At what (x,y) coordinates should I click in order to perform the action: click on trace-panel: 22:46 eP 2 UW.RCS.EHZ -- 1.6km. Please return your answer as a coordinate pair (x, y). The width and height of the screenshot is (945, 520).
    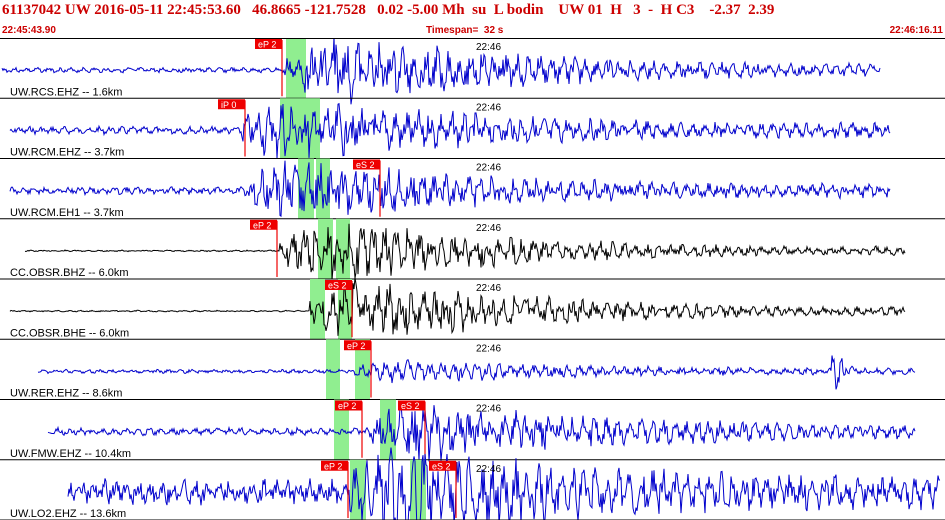
    Looking at the image, I should click on (472, 71).